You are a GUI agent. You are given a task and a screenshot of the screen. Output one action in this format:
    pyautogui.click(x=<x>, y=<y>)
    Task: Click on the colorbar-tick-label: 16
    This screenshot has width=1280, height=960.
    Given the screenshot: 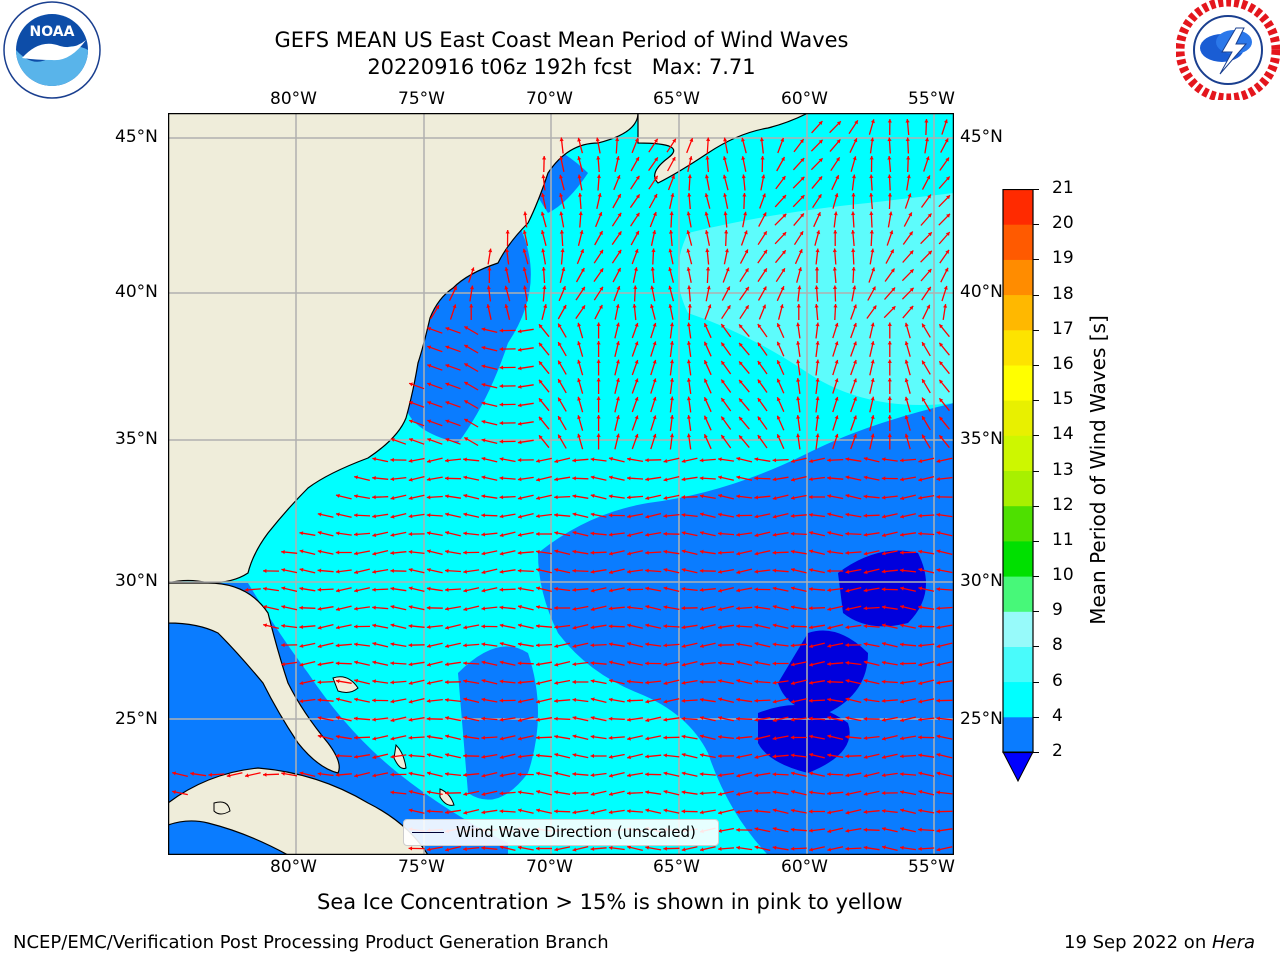 What is the action you would take?
    pyautogui.click(x=1063, y=363)
    